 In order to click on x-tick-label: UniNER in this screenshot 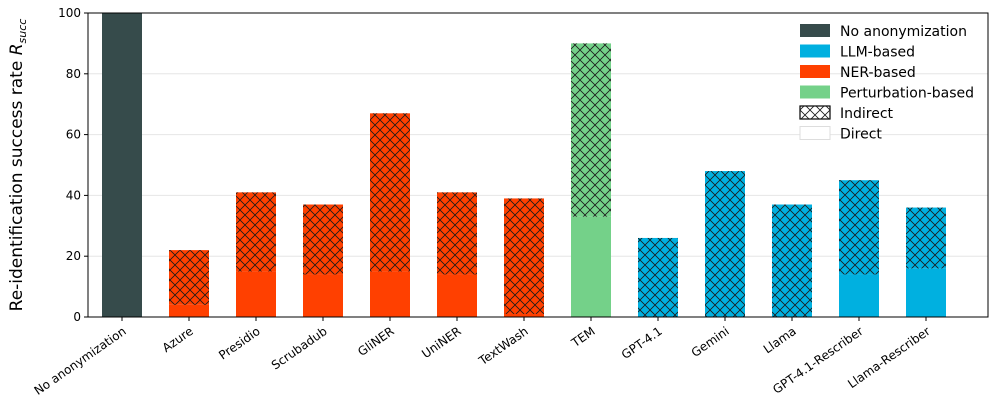, I will do `click(441, 342)`.